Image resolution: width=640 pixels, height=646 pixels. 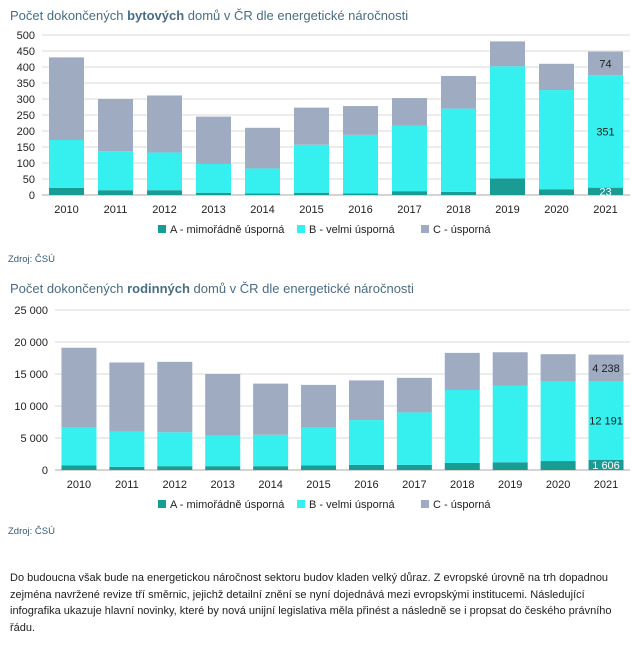 What do you see at coordinates (558, 421) in the screenshot?
I see `chart2-bar-B-2020` at bounding box center [558, 421].